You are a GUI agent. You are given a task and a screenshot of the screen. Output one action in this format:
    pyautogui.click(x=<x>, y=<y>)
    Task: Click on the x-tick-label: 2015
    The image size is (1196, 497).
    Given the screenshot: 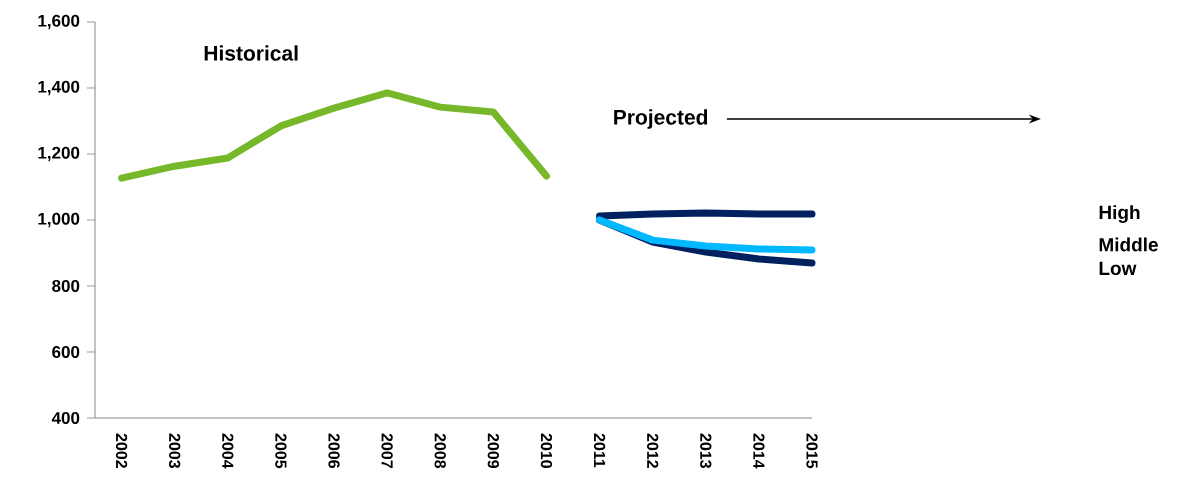 What is the action you would take?
    pyautogui.click(x=812, y=451)
    